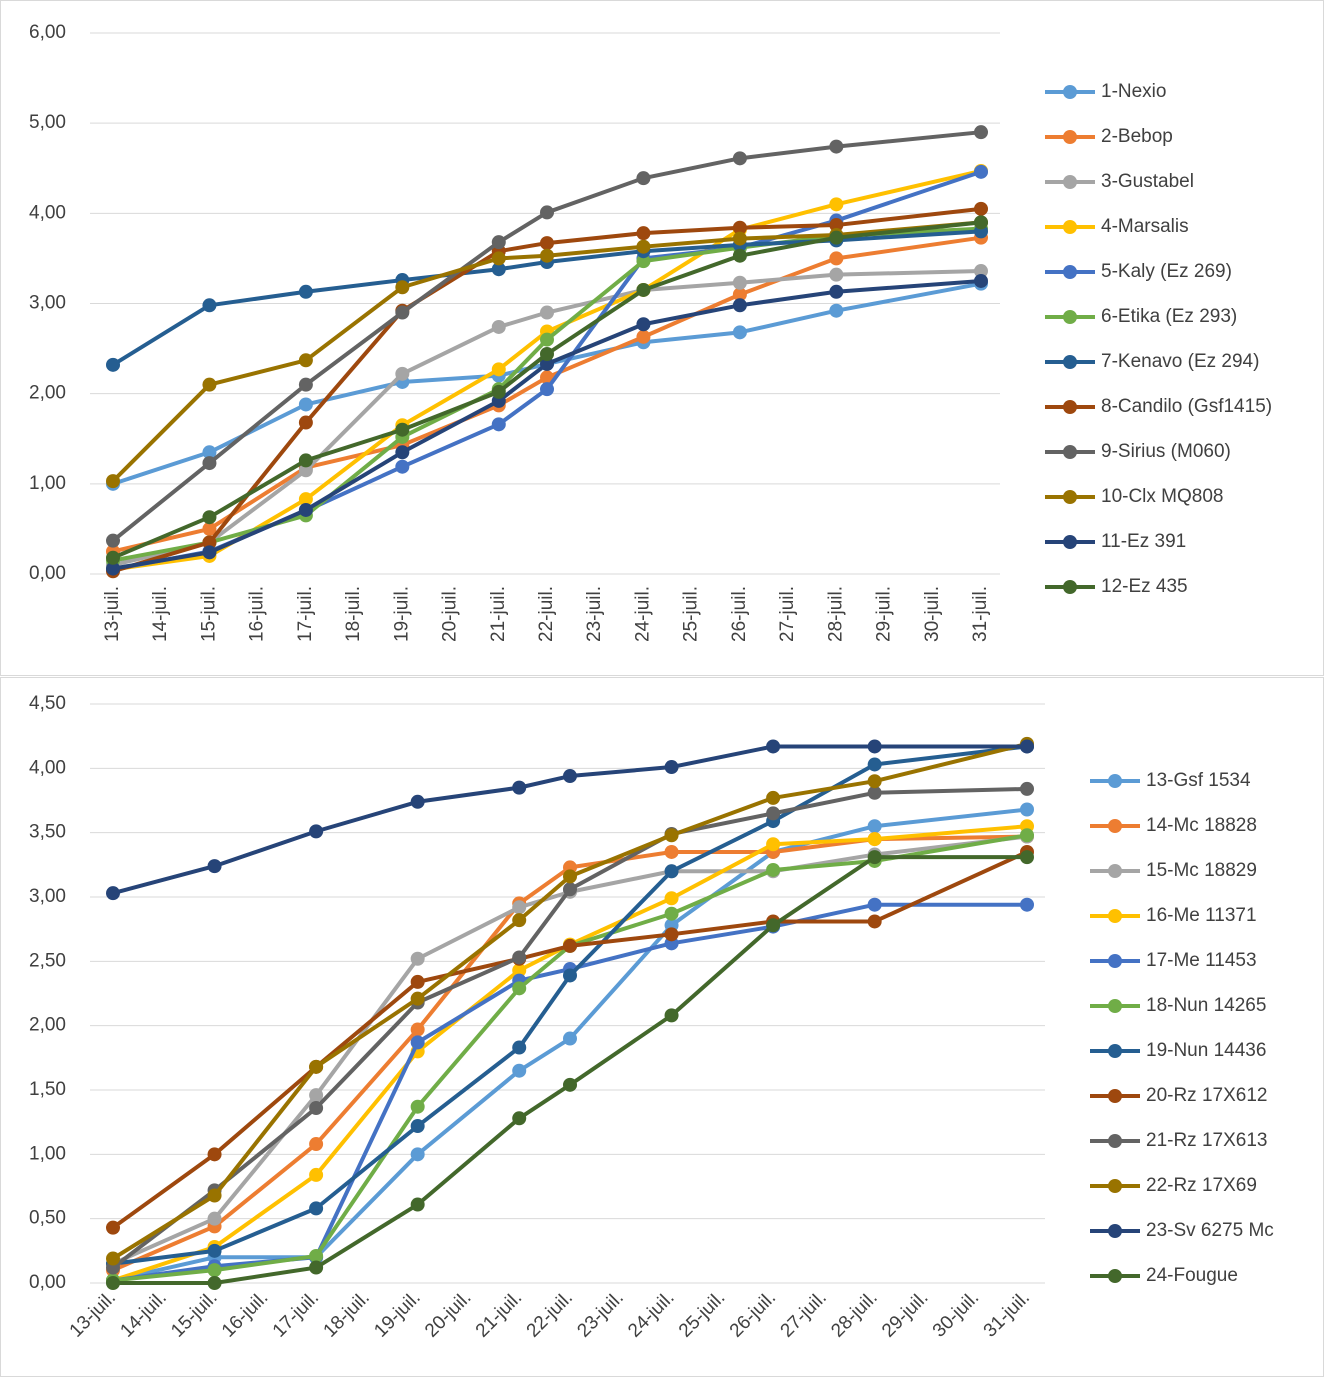  What do you see at coordinates (353, 614) in the screenshot?
I see `x-tick-label: 18-juil.` at bounding box center [353, 614].